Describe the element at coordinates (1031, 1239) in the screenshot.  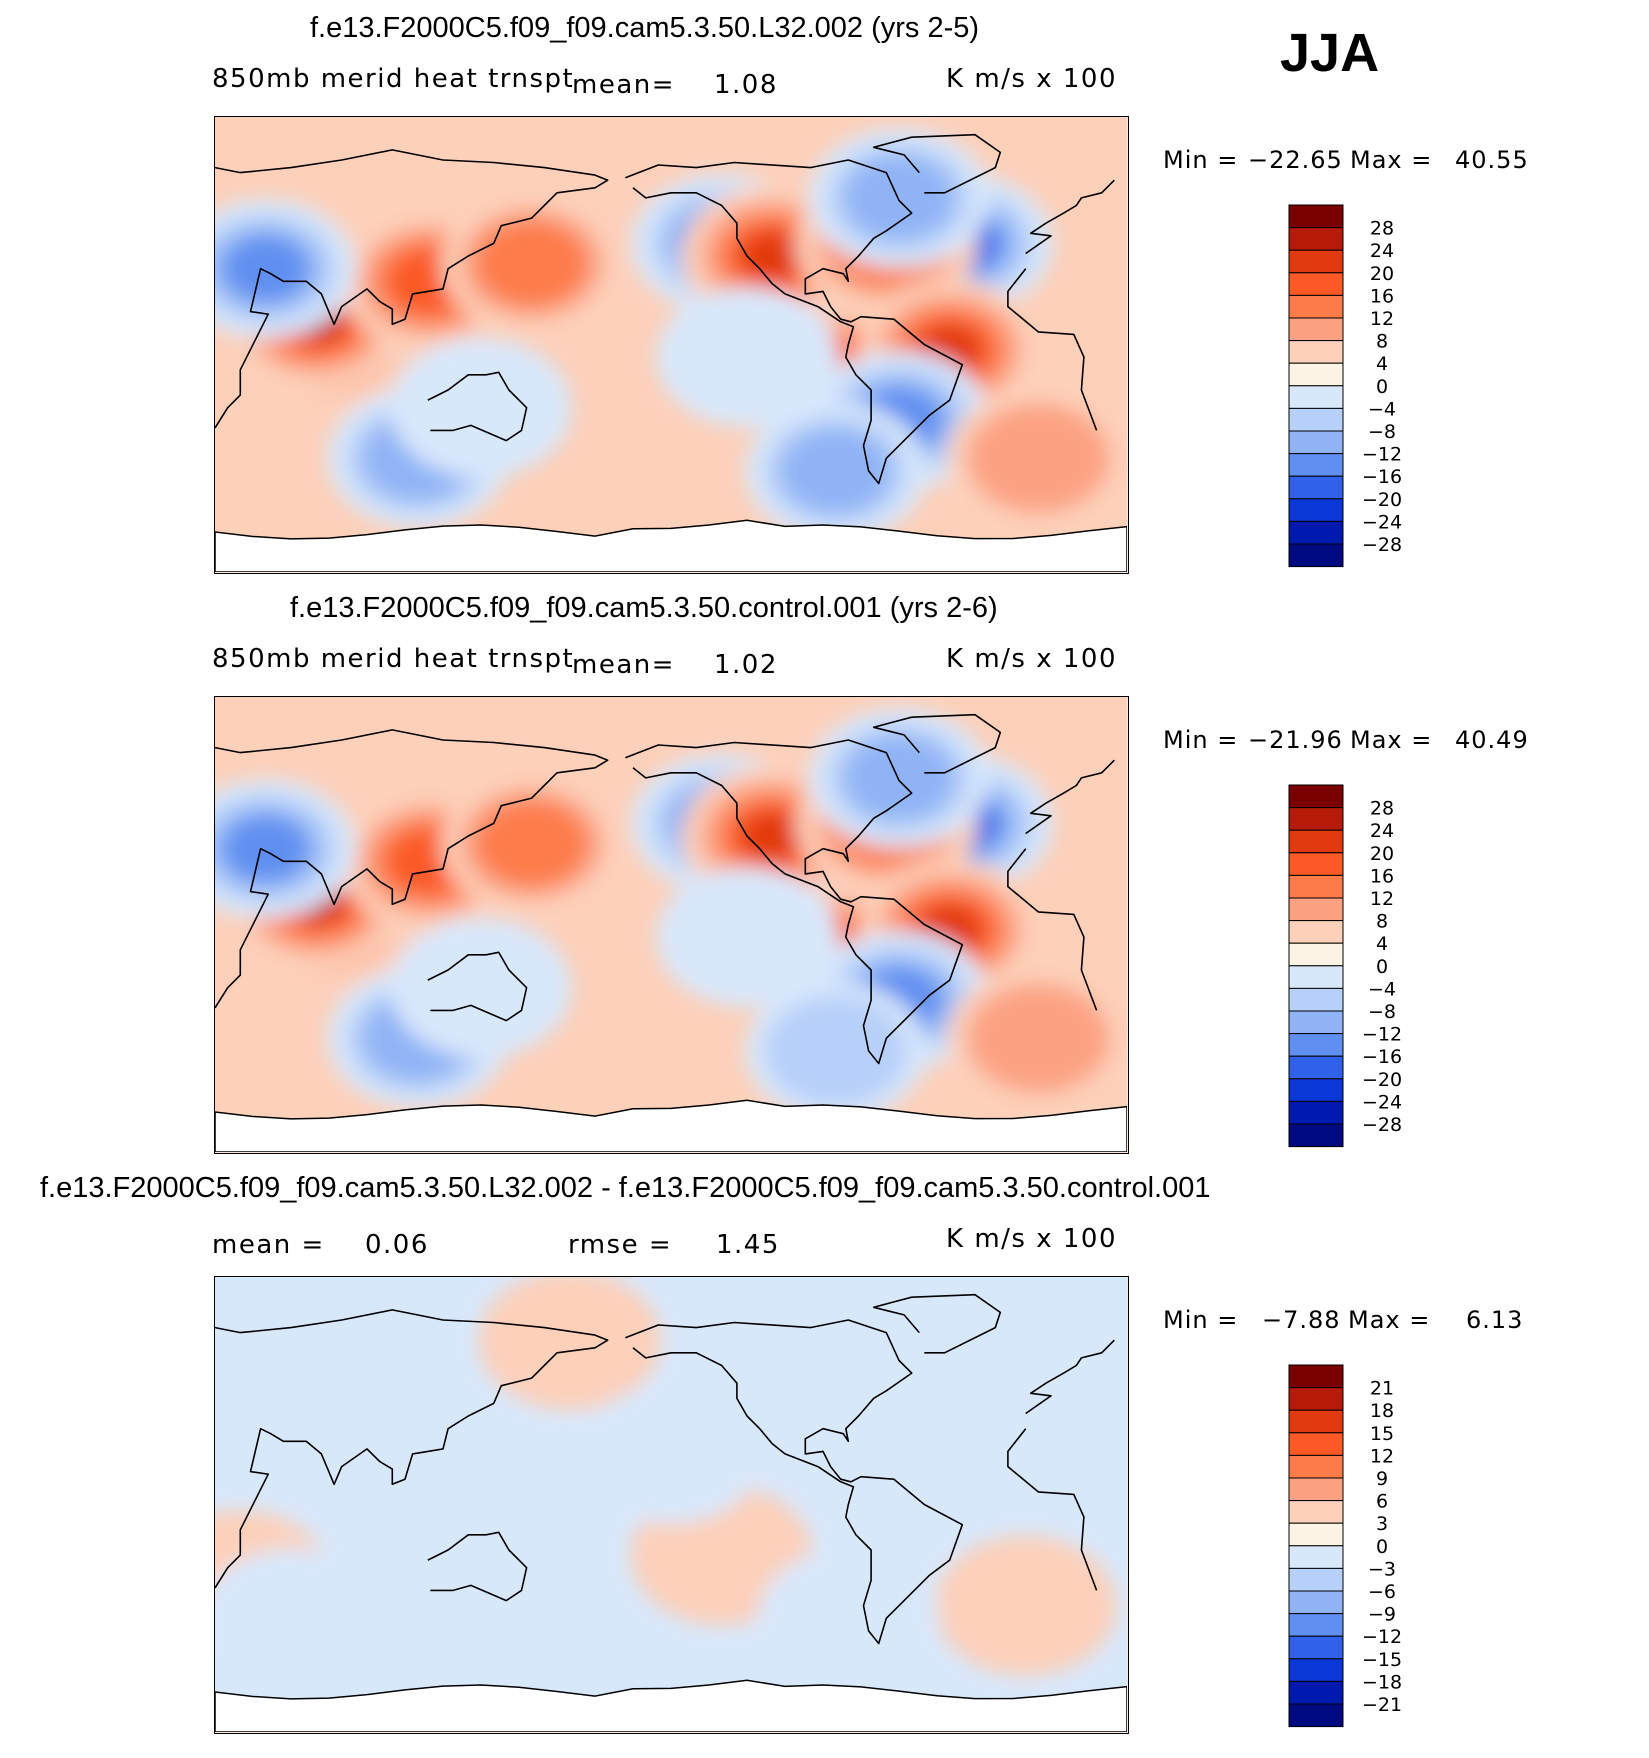
I see `panel3-units: K m/s x 100` at that location.